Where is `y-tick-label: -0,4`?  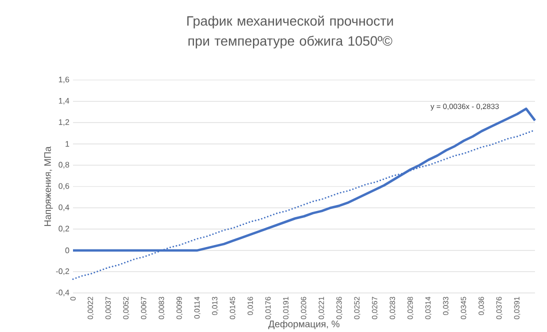 y-tick-label: -0,4 is located at coordinates (63, 293).